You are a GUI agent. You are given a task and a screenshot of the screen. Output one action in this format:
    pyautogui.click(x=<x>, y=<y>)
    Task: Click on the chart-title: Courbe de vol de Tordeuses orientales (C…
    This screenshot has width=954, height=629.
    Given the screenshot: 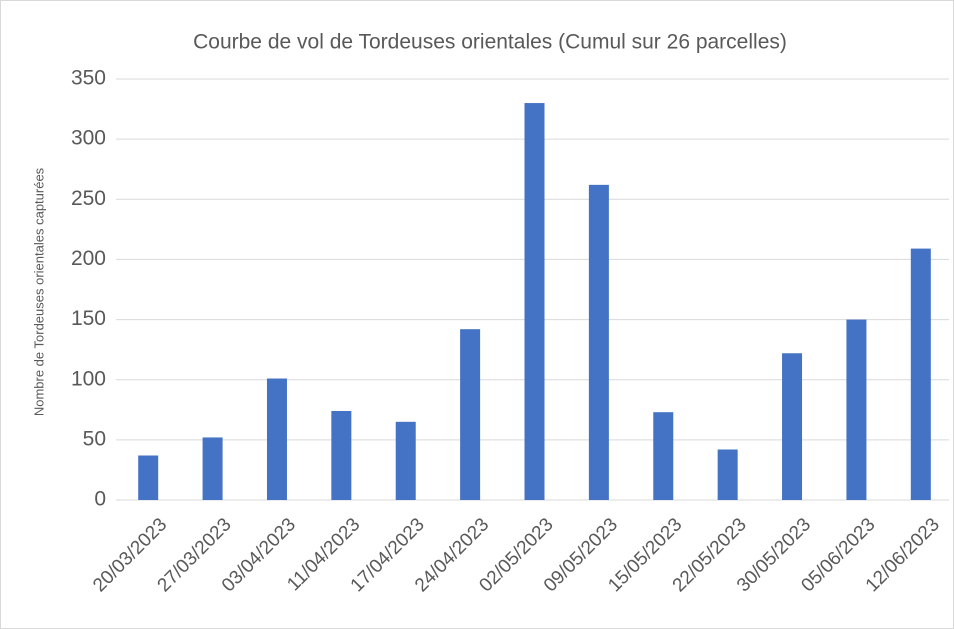 What is the action you would take?
    pyautogui.click(x=490, y=42)
    